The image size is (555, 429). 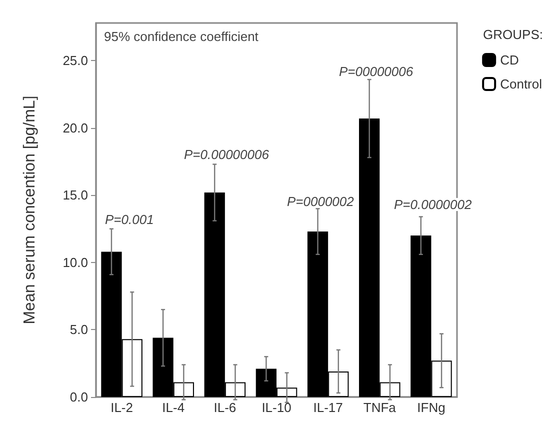 I want to click on y-tick-label: 5.0, so click(x=79, y=330).